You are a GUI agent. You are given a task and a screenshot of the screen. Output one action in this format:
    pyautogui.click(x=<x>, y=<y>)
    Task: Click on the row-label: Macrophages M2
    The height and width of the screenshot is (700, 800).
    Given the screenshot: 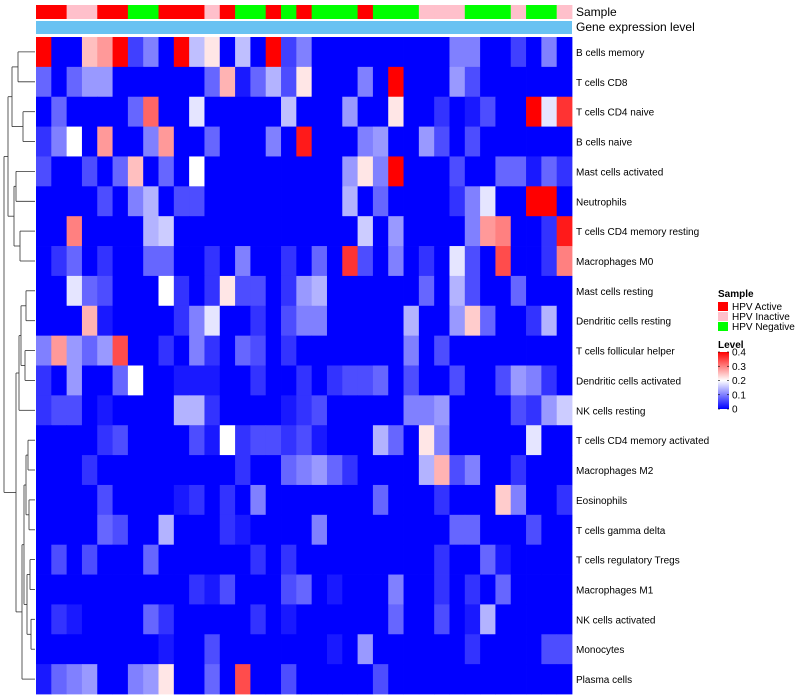 What is the action you would take?
    pyautogui.click(x=615, y=471)
    